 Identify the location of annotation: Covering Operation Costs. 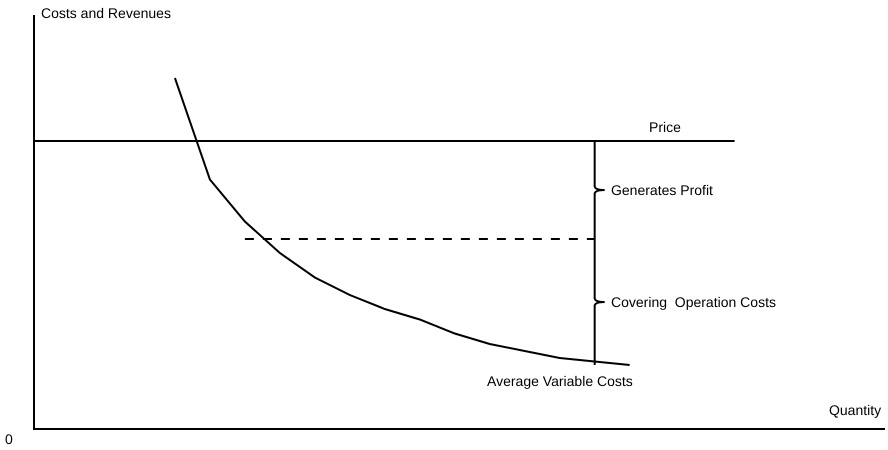
(693, 302).